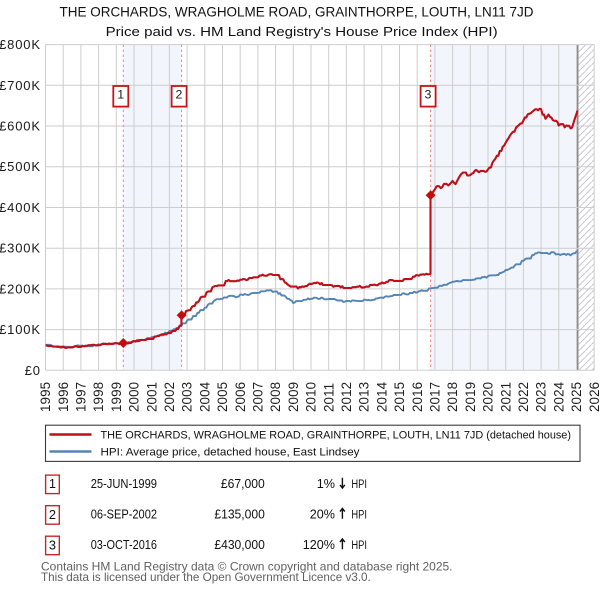  What do you see at coordinates (470, 397) in the screenshot?
I see `svg-text: 2019` at bounding box center [470, 397].